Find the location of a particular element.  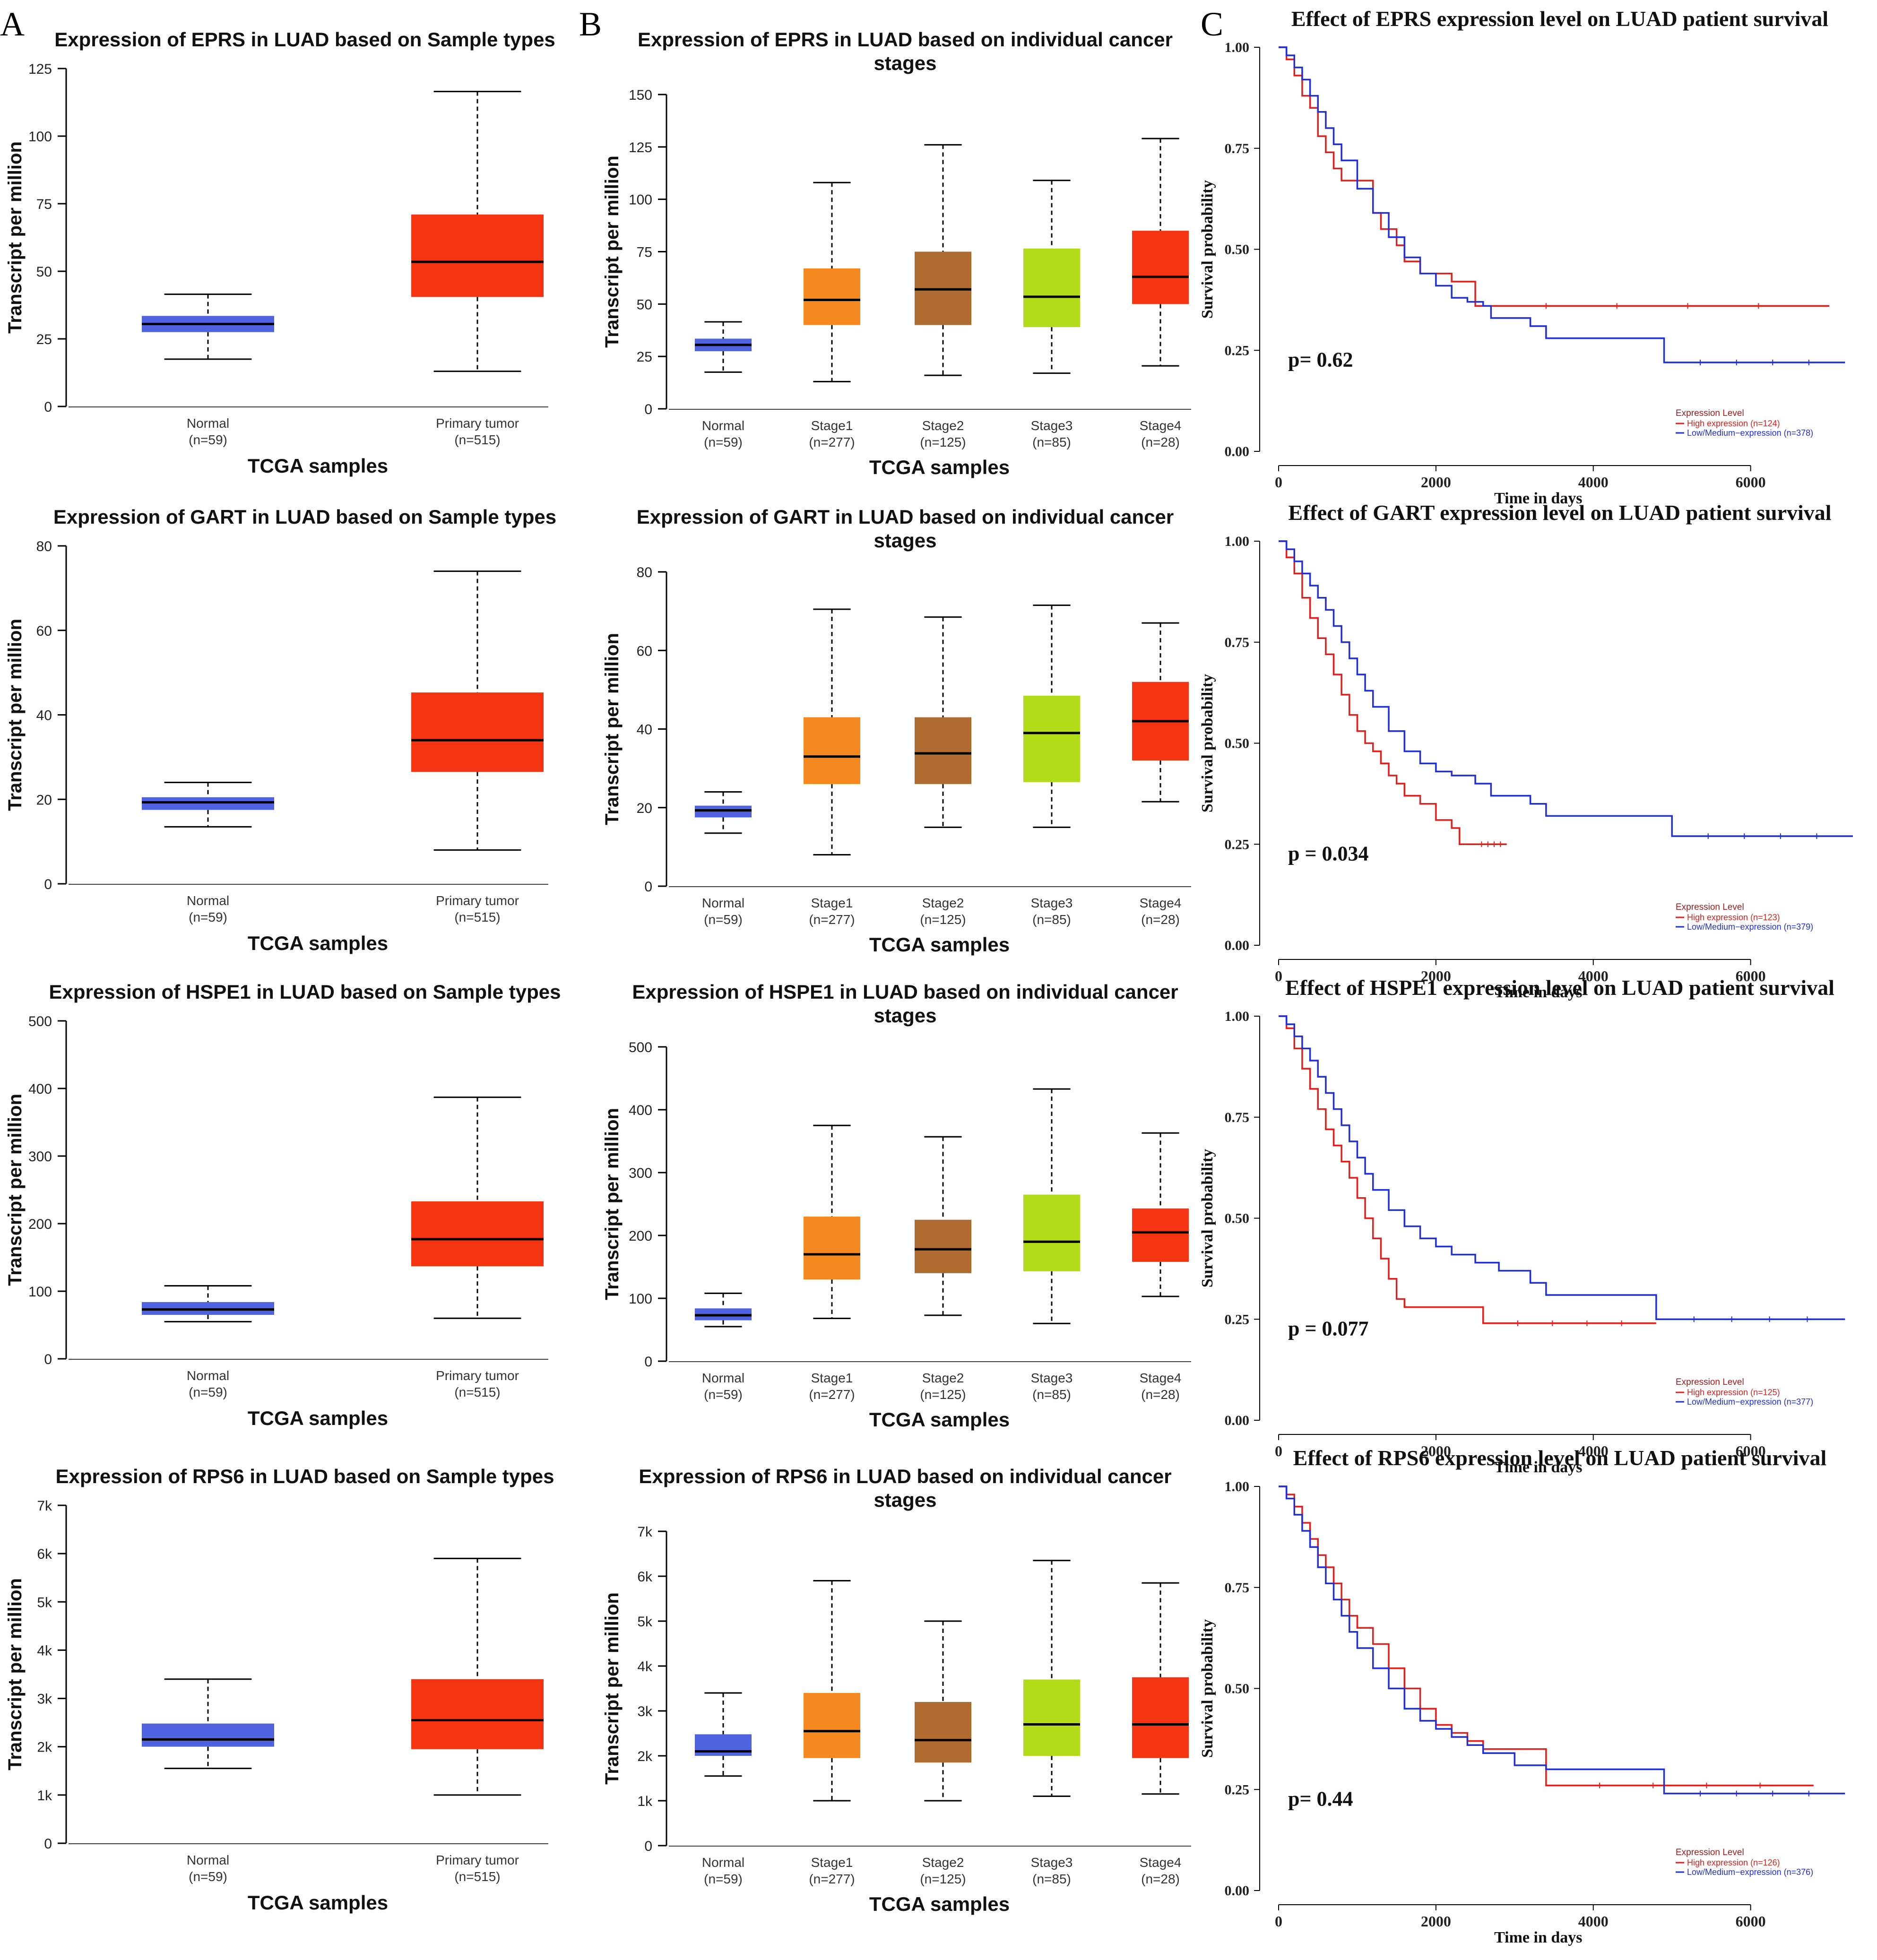

x-tick-label: Stage2 is located at coordinates (943, 903).